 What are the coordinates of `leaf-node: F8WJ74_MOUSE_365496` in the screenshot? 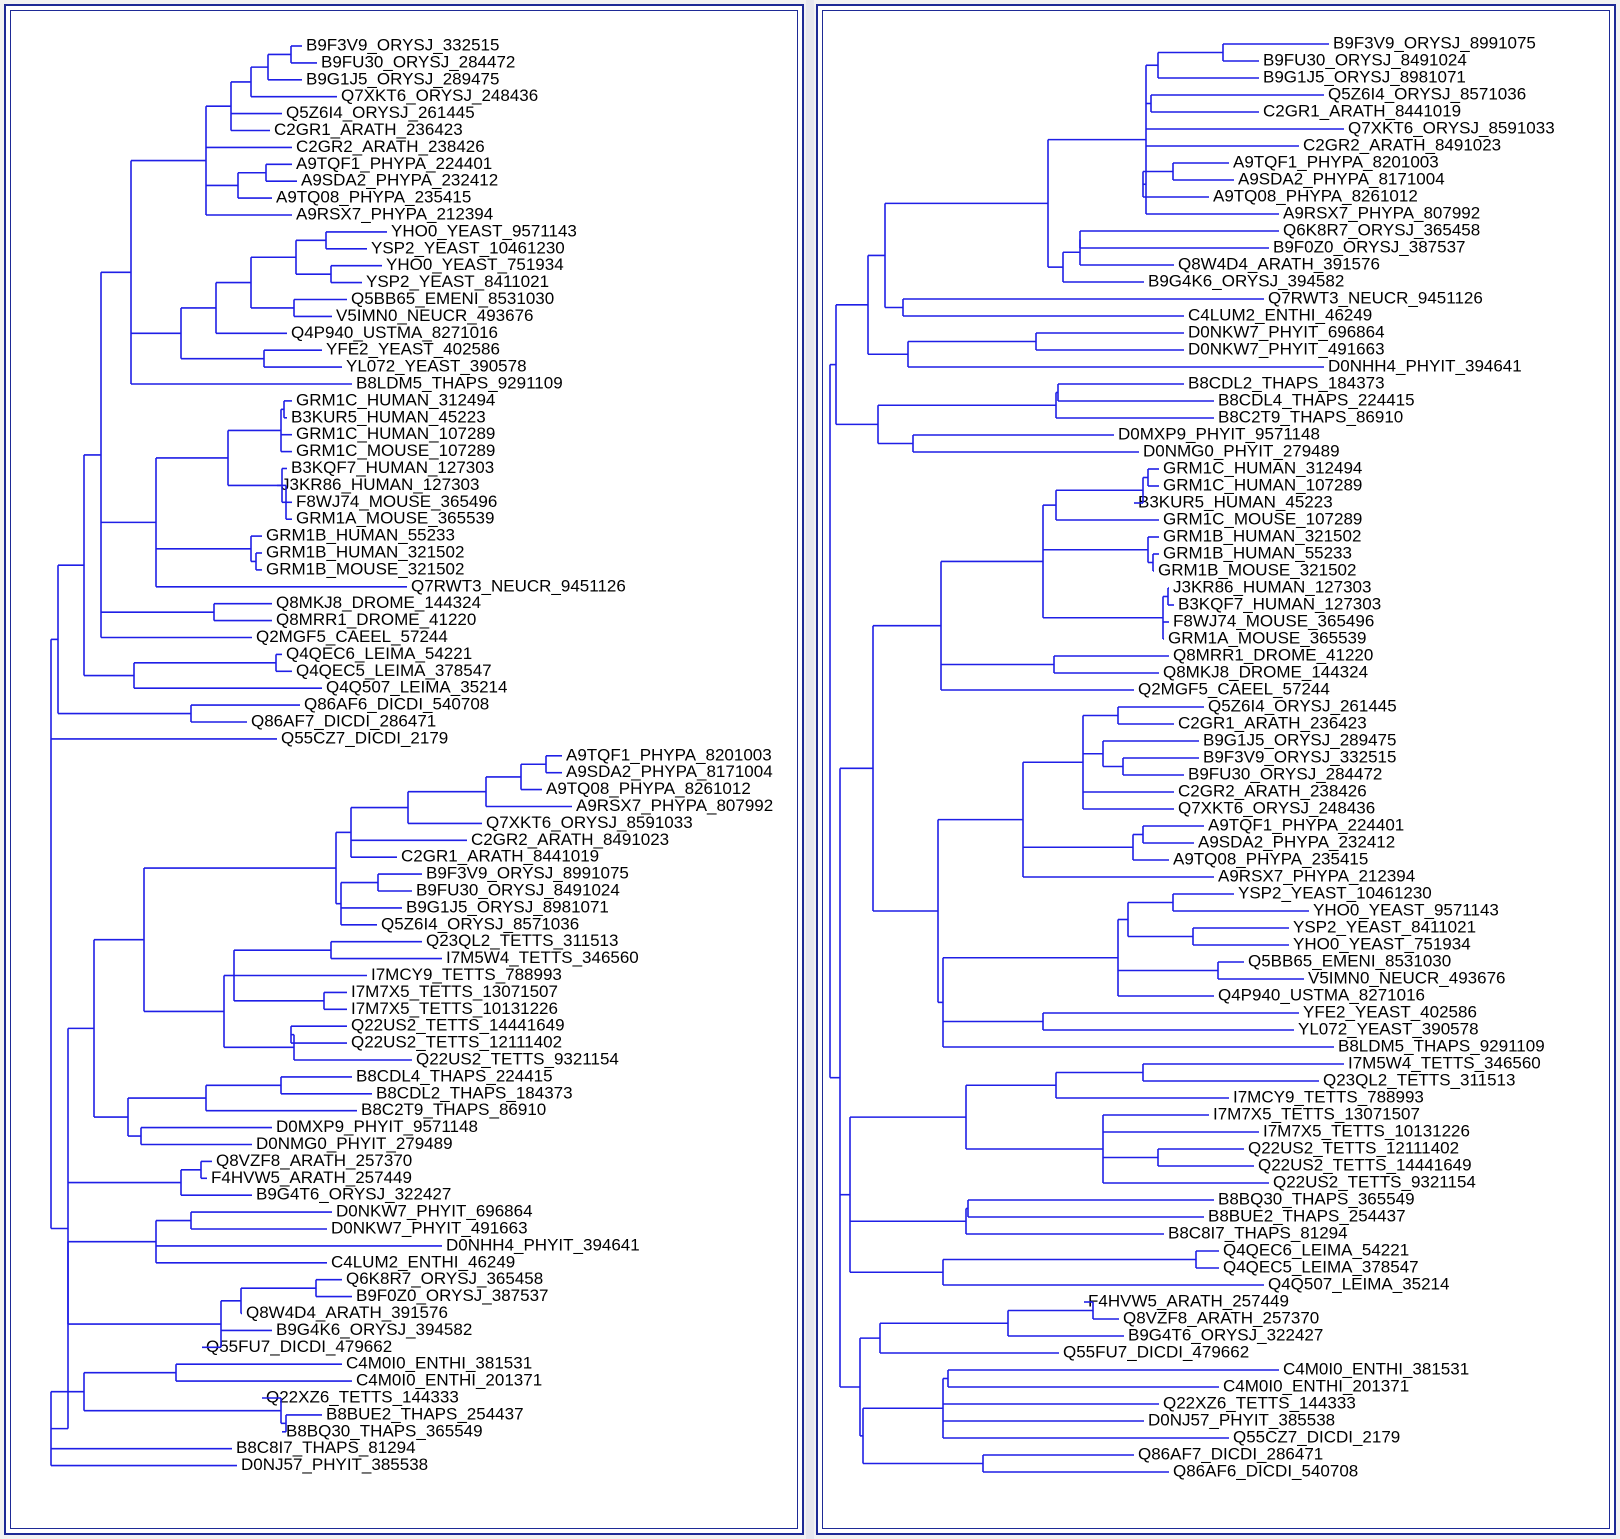 It's located at (1273, 620).